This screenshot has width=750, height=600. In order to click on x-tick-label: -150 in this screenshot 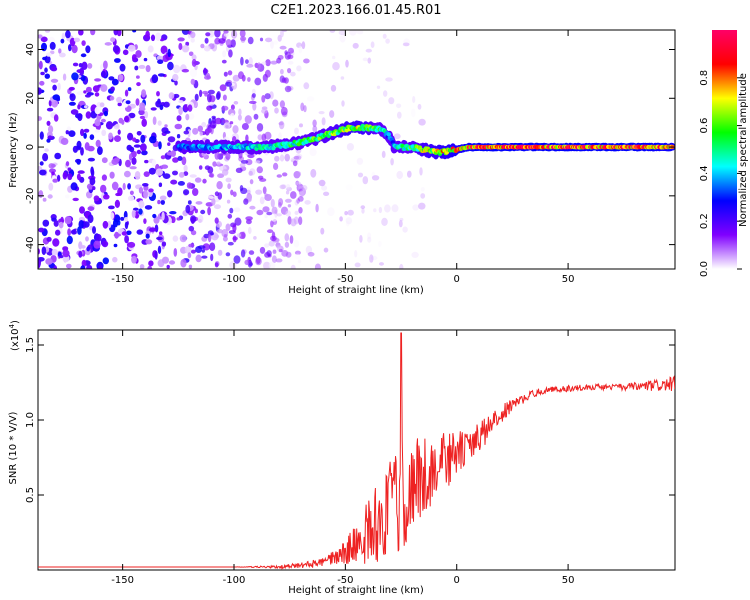, I will do `click(122, 279)`.